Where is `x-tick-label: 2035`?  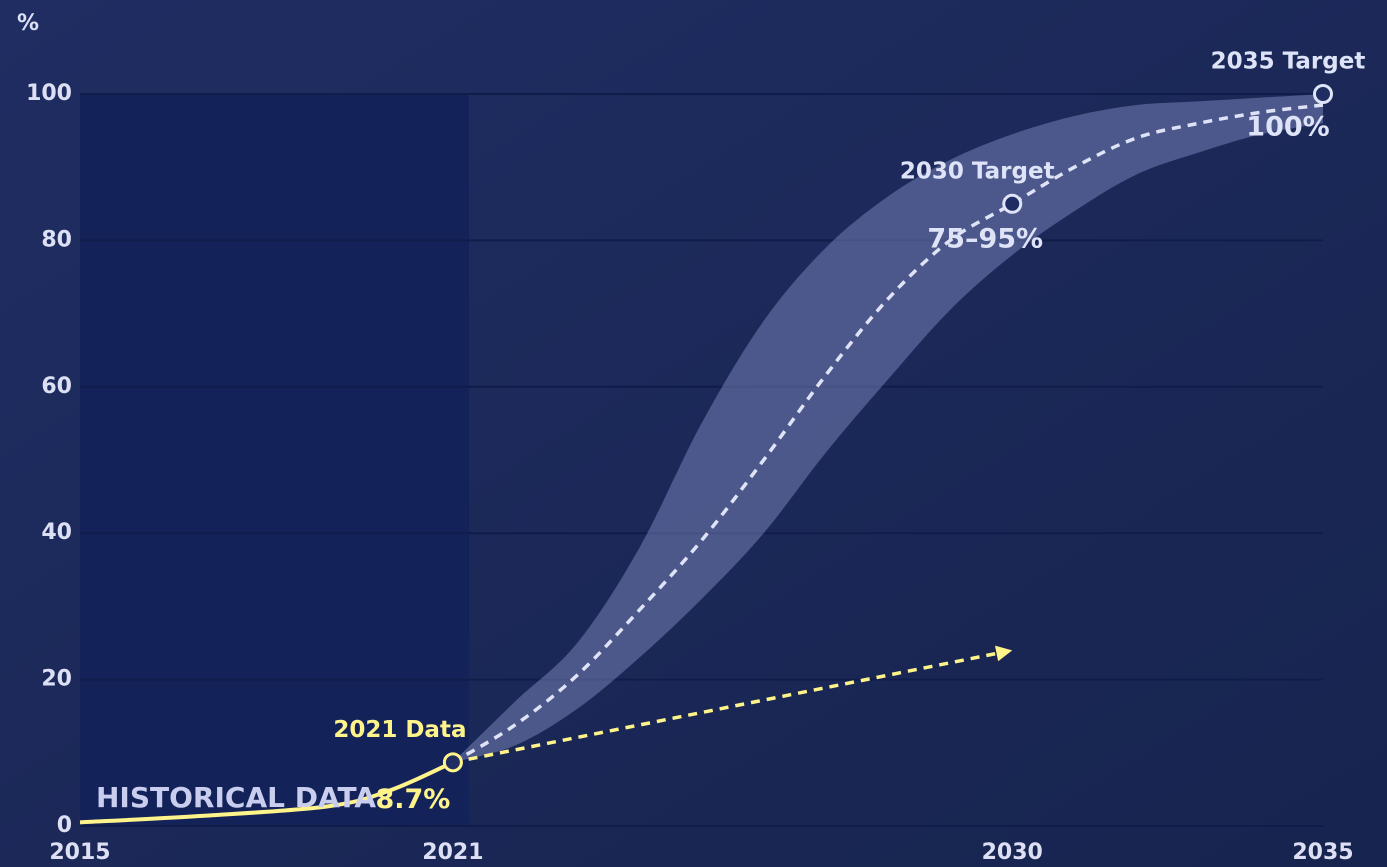
x-tick-label: 2035 is located at coordinates (1322, 852).